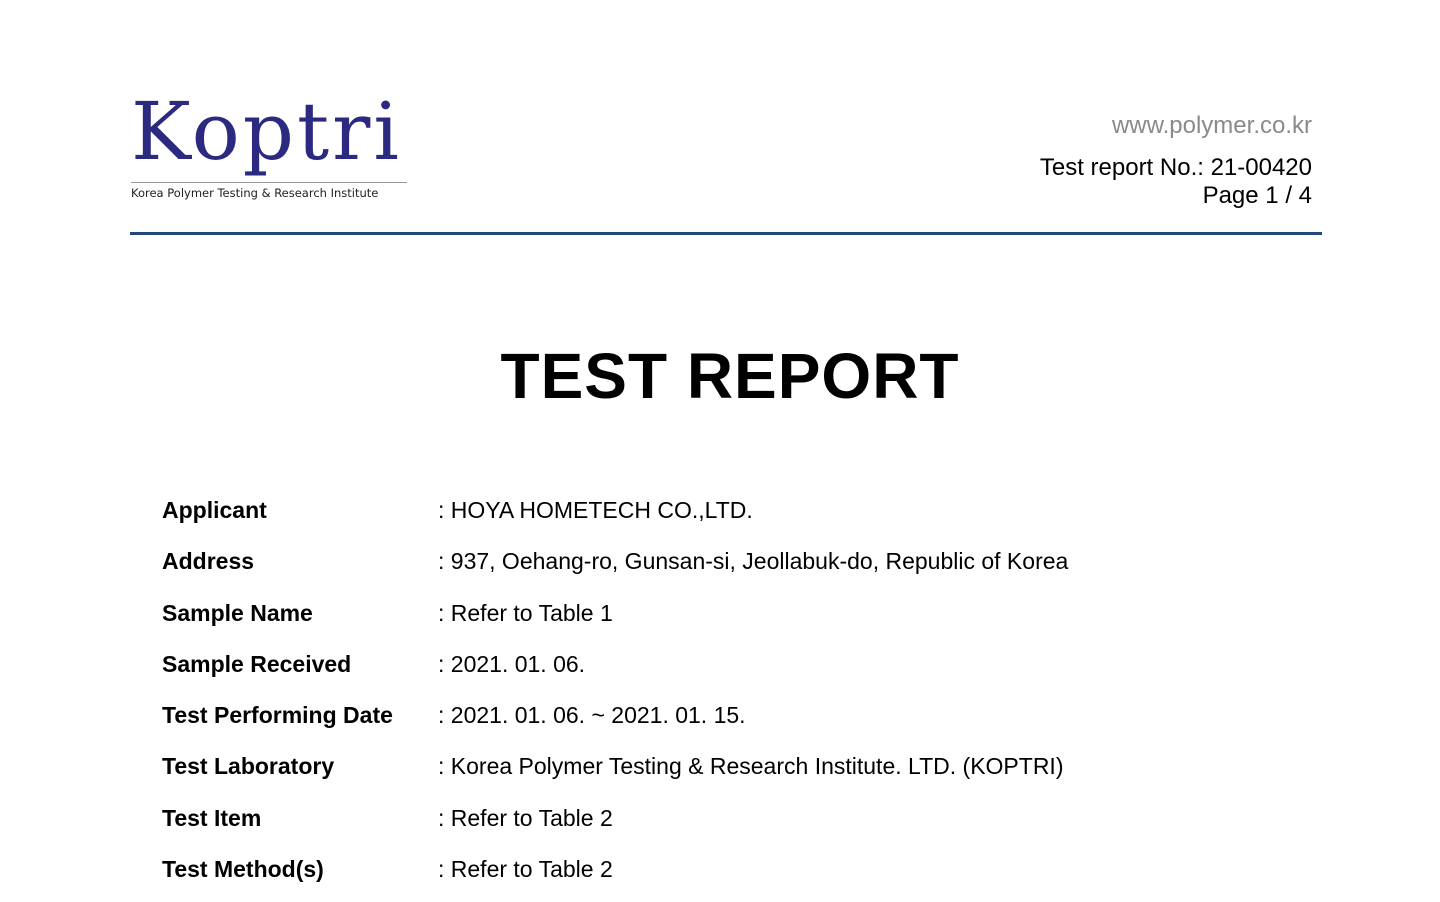 This screenshot has height=902, width=1440. I want to click on field-row: Test Method(s) : Refer to Table 2, so click(615, 876).